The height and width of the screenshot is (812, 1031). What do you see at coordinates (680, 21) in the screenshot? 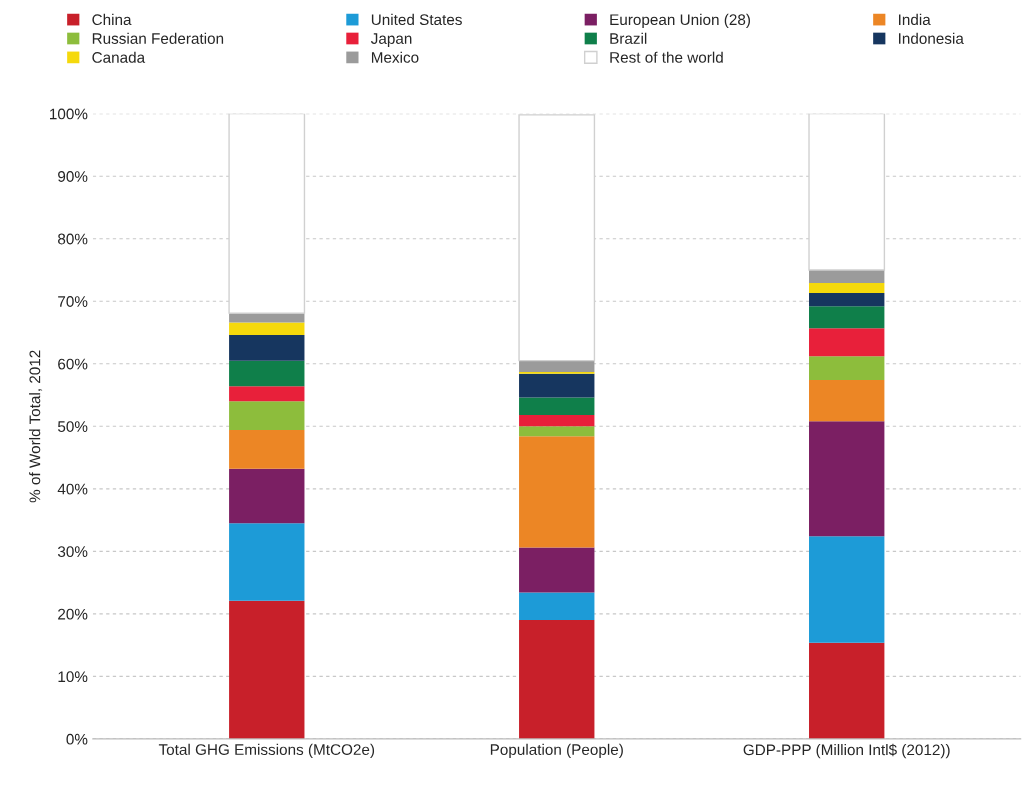
I see `legend-label: European Union (28)` at bounding box center [680, 21].